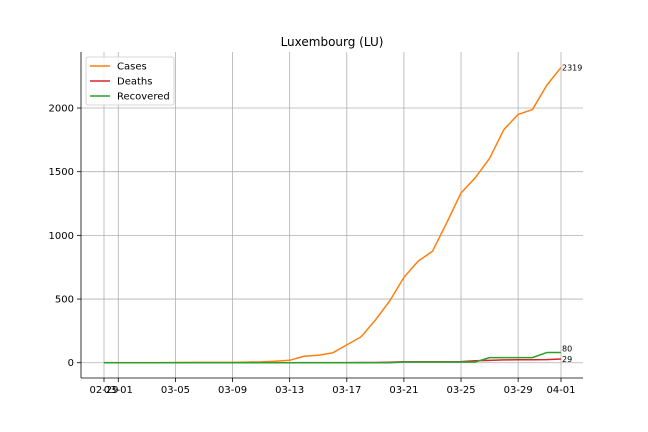 The height and width of the screenshot is (432, 648). What do you see at coordinates (64, 300) in the screenshot?
I see `y-tick-label: 500` at bounding box center [64, 300].